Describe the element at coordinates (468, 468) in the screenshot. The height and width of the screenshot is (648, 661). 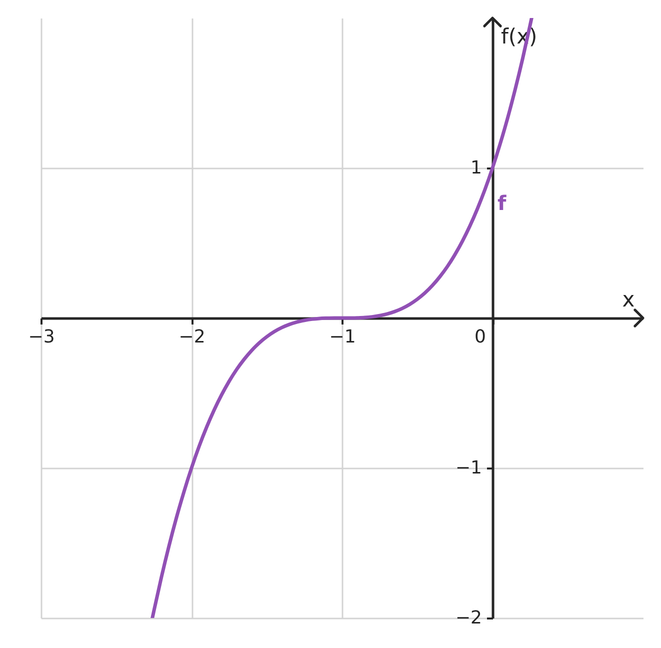
I see `y-tick-label: −1` at that location.